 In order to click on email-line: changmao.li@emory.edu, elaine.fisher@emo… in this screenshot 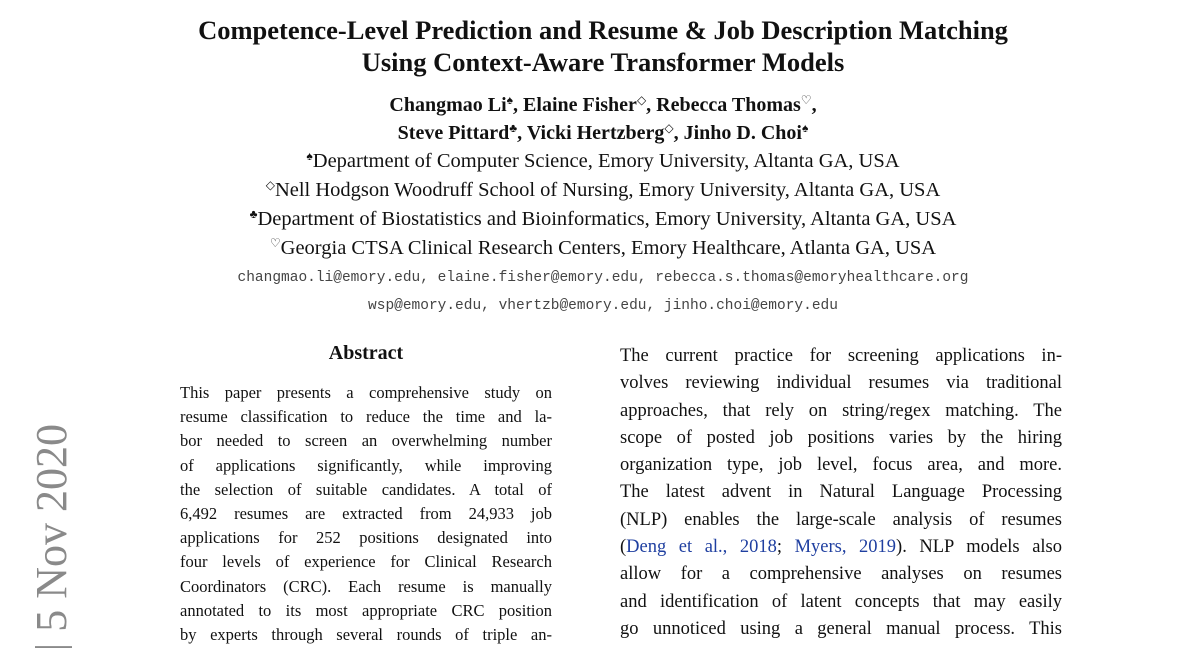, I will do `click(603, 278)`.